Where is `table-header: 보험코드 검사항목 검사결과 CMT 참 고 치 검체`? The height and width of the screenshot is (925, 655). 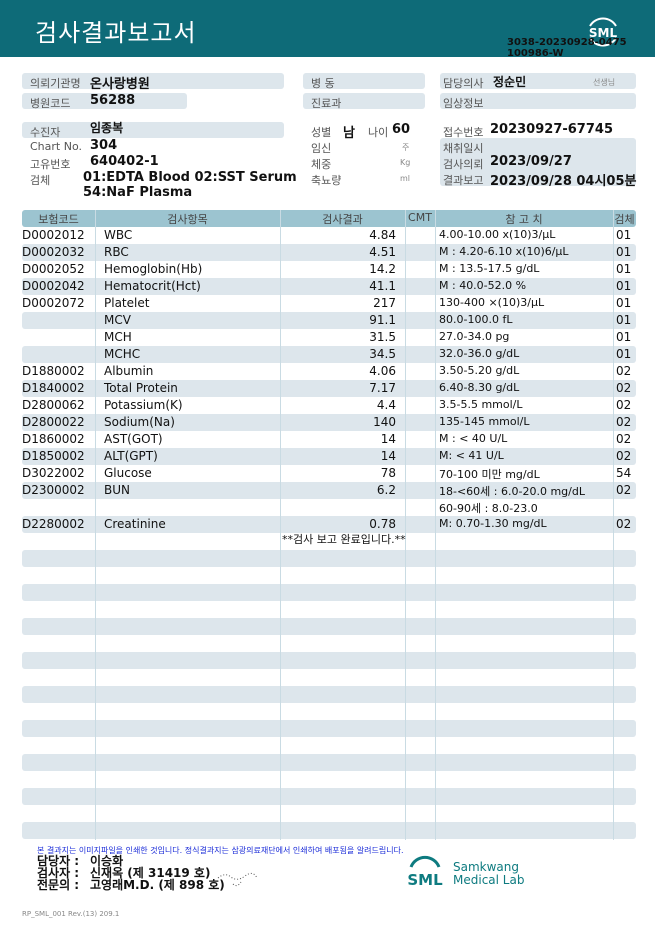 table-header: 보험코드 검사항목 검사결과 CMT 참 고 치 검체 is located at coordinates (329, 218).